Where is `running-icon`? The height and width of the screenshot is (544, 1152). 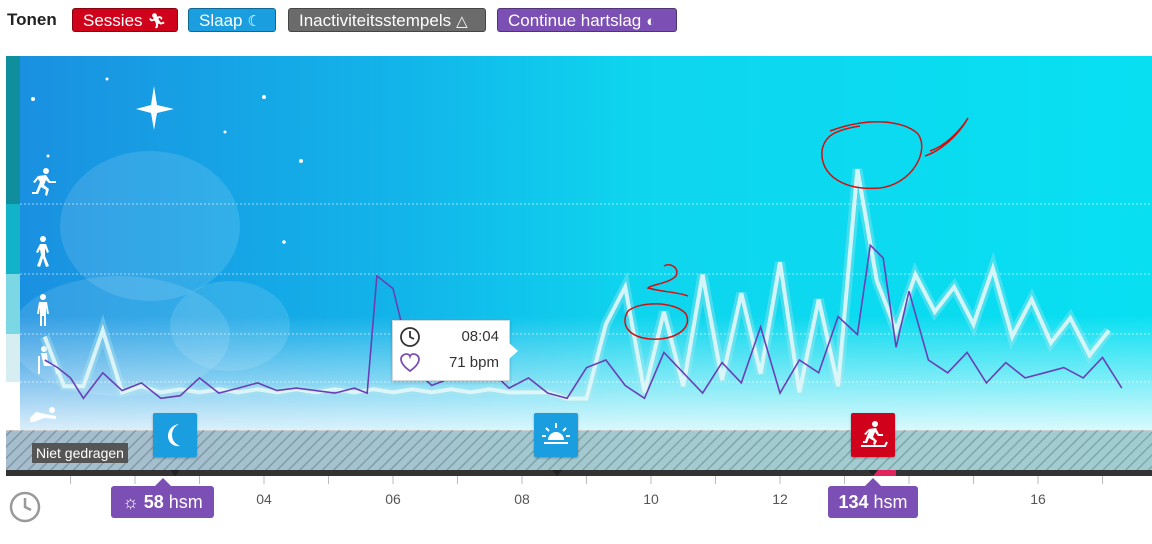 running-icon is located at coordinates (44, 182).